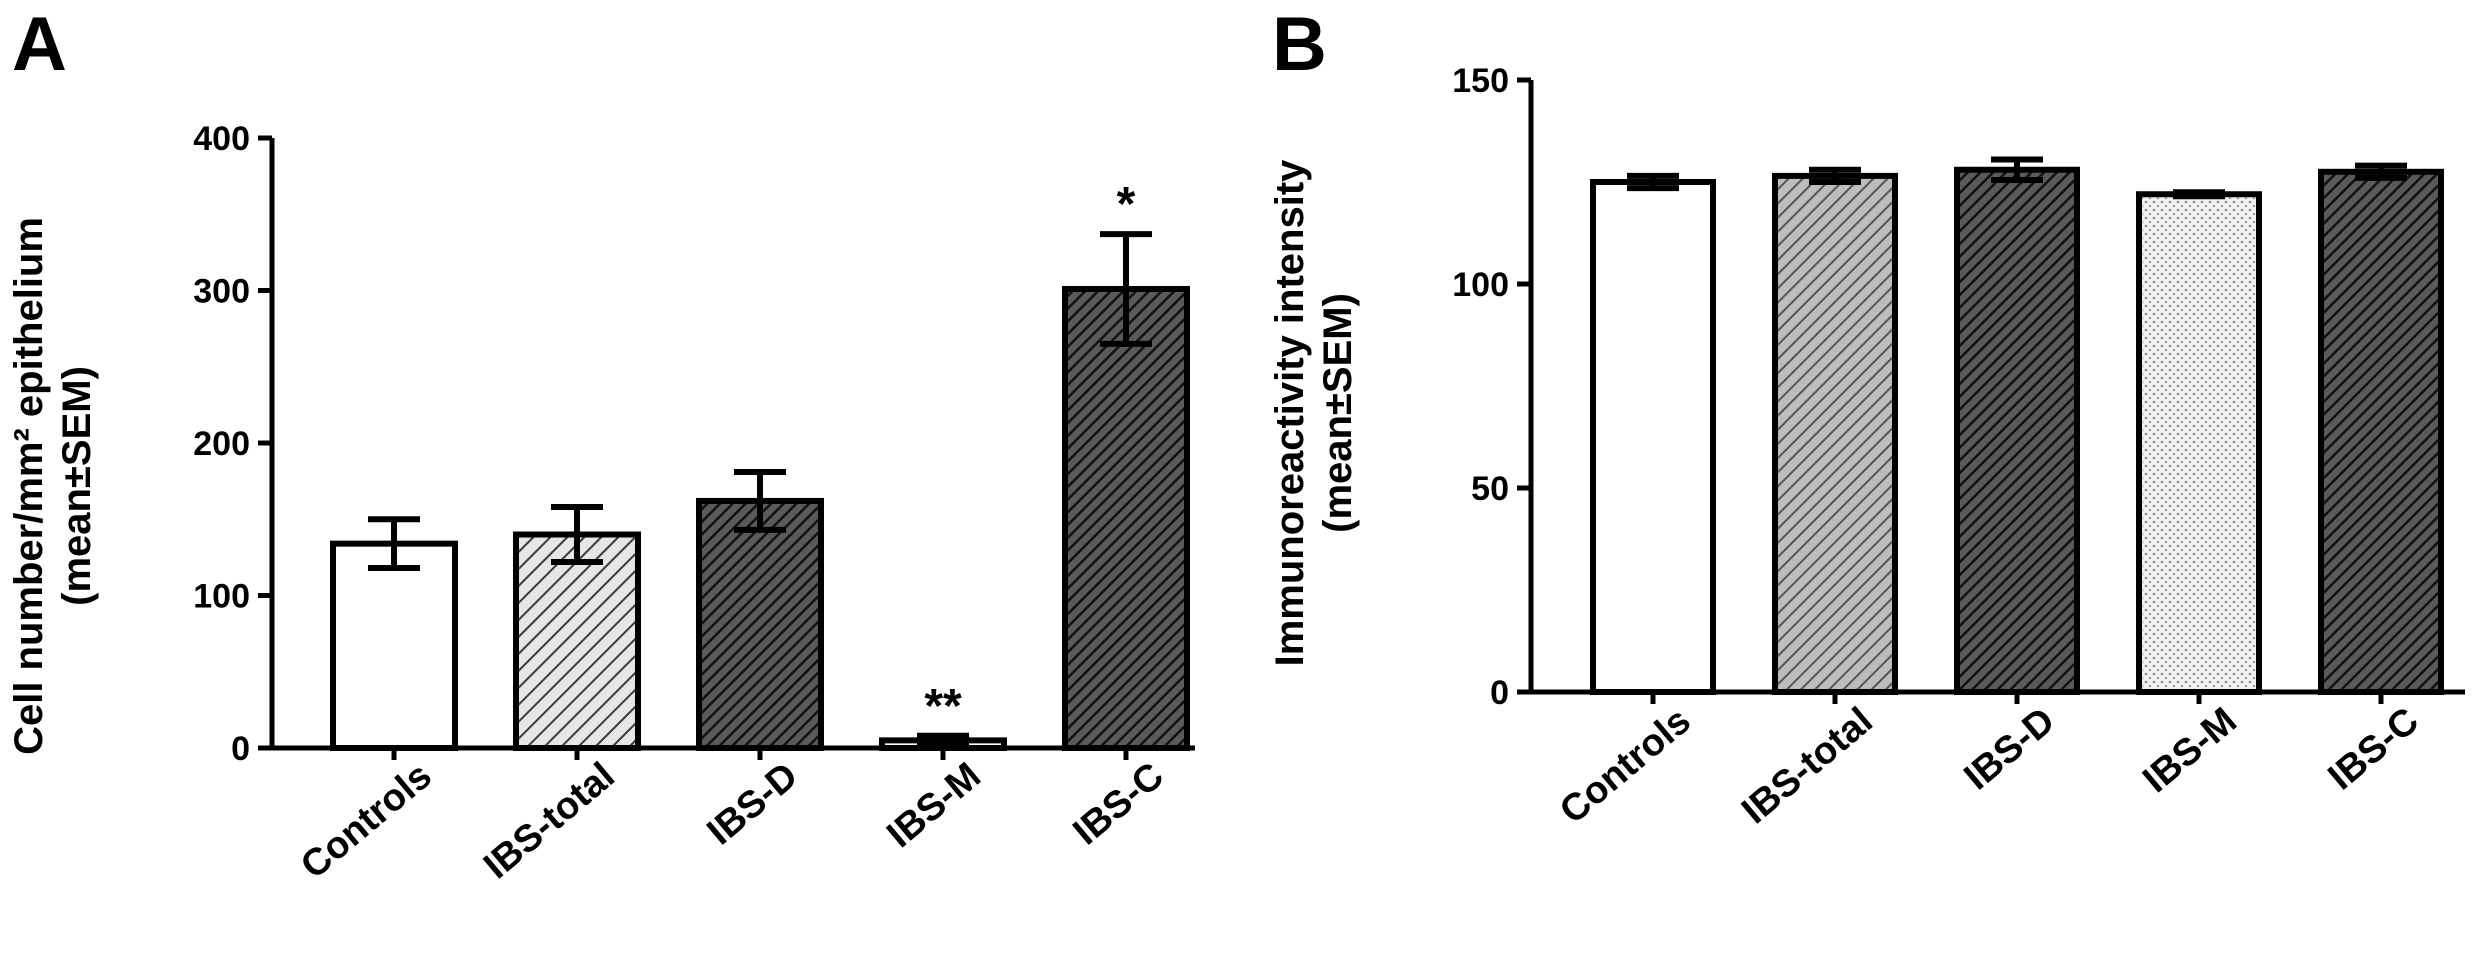 The image size is (2478, 960). I want to click on y-axis-title: Cell number/mm² epithelium (mean±SEM), so click(53, 486).